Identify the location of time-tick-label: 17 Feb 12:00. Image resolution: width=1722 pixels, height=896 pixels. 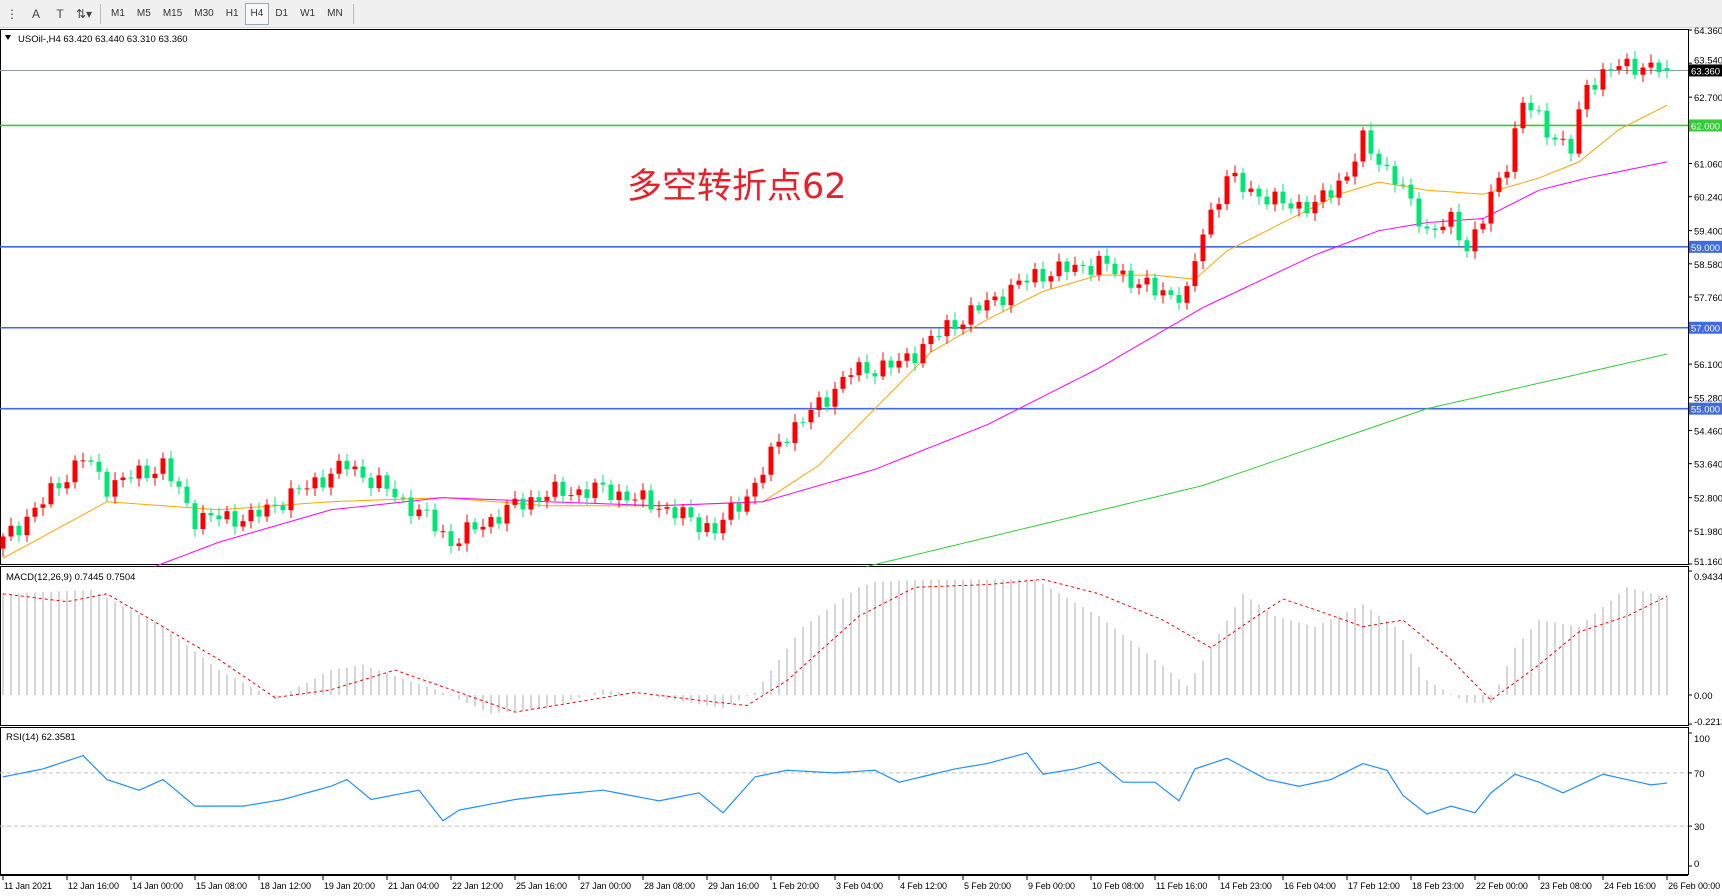
(1374, 886).